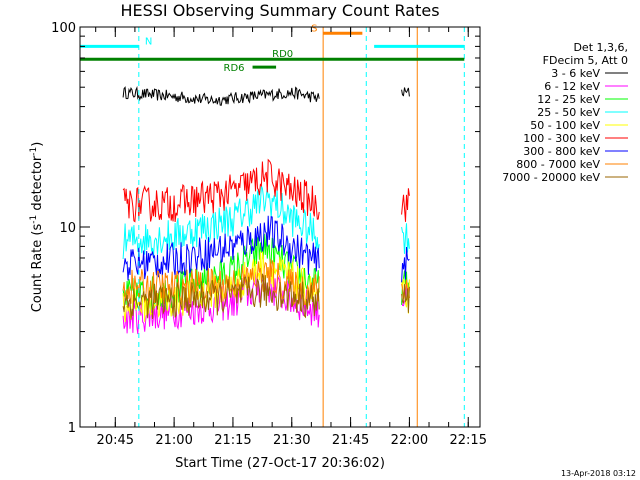 This screenshot has height=480, width=640. What do you see at coordinates (173, 440) in the screenshot?
I see `x-tick-label: 21:00` at bounding box center [173, 440].